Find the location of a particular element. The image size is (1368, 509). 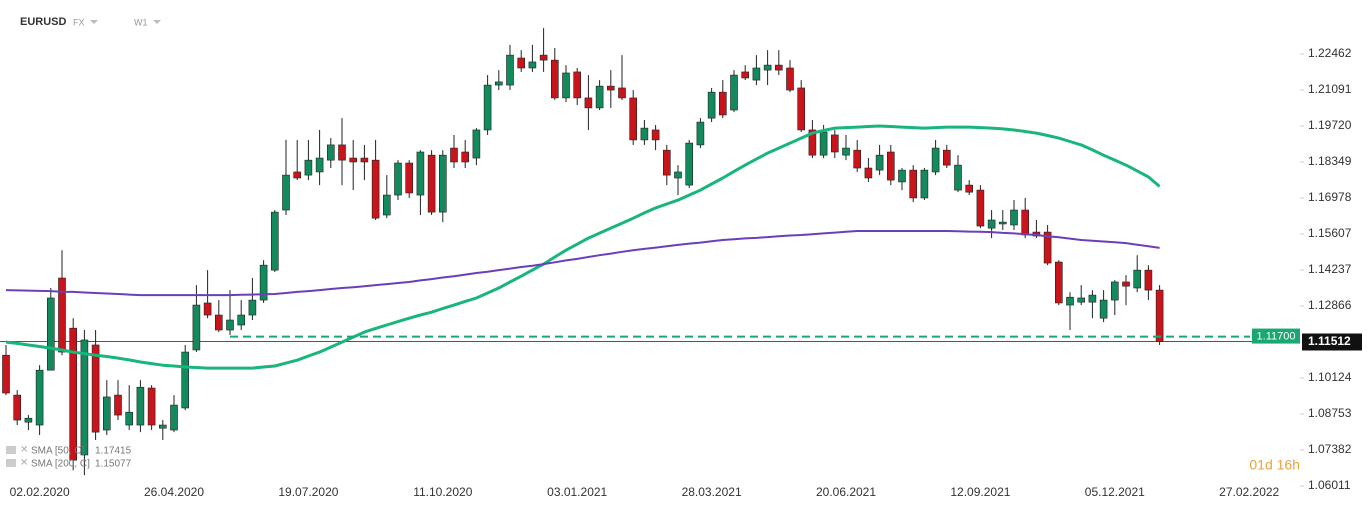

x-tick-label: 20.06.2021 is located at coordinates (846, 492).